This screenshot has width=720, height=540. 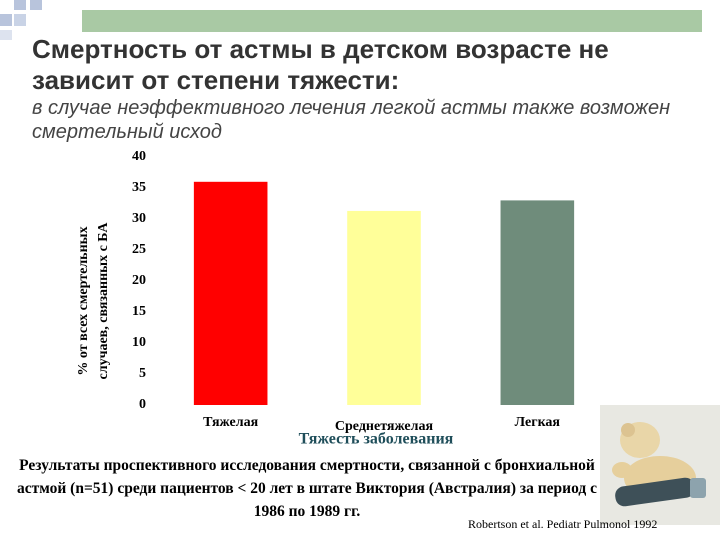 I want to click on y-tick-label: 30, so click(x=139, y=218).